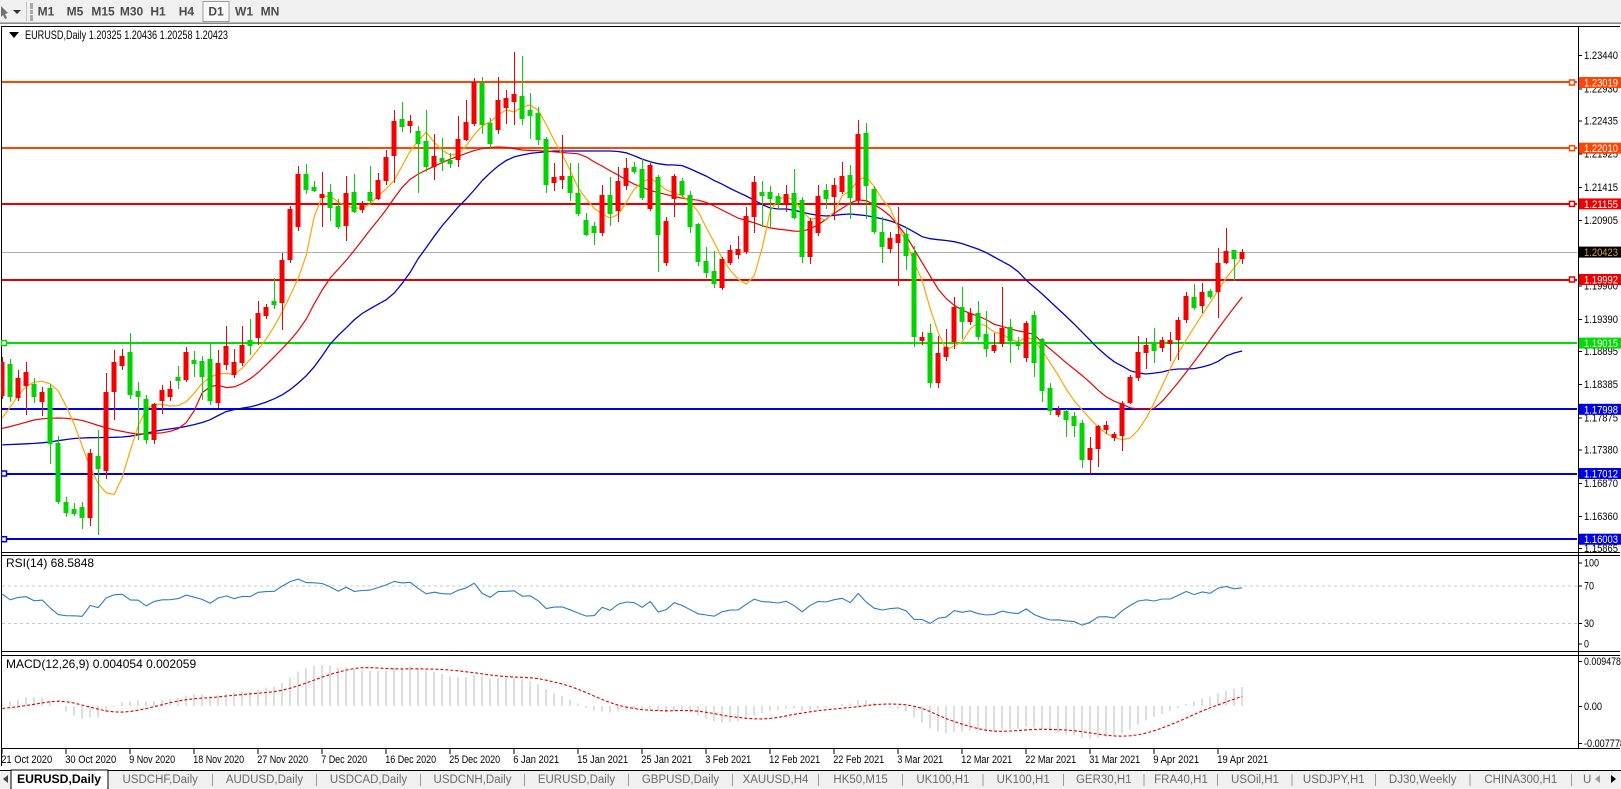 This screenshot has height=789, width=1621. Describe the element at coordinates (160, 780) in the screenshot. I see `svg-text: USDCHF,Daily` at that location.